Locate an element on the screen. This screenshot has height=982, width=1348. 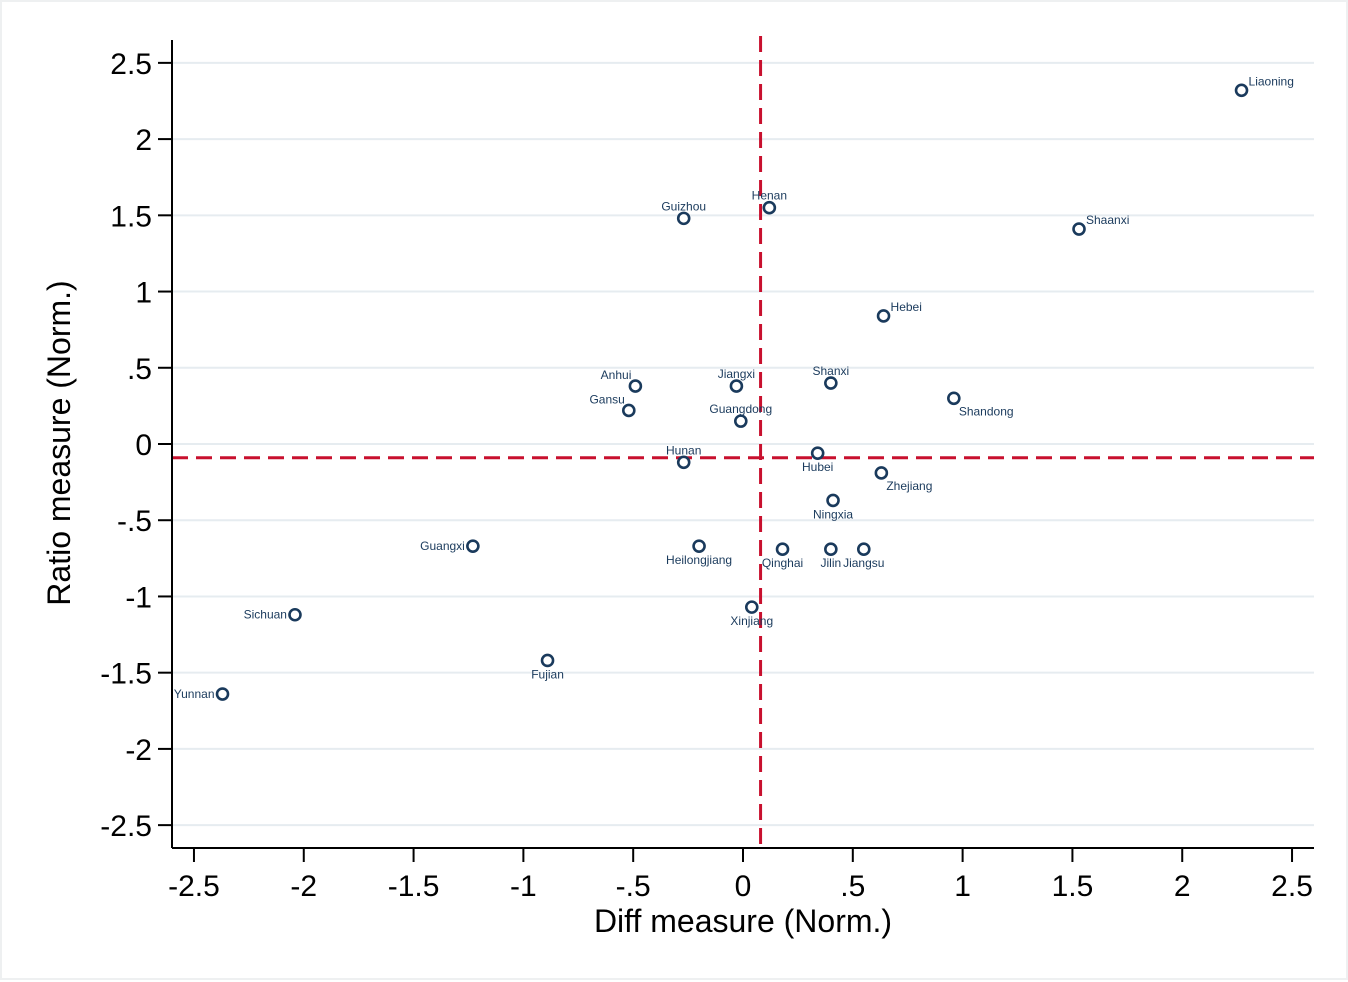
x-tick-label: -1 is located at coordinates (523, 886).